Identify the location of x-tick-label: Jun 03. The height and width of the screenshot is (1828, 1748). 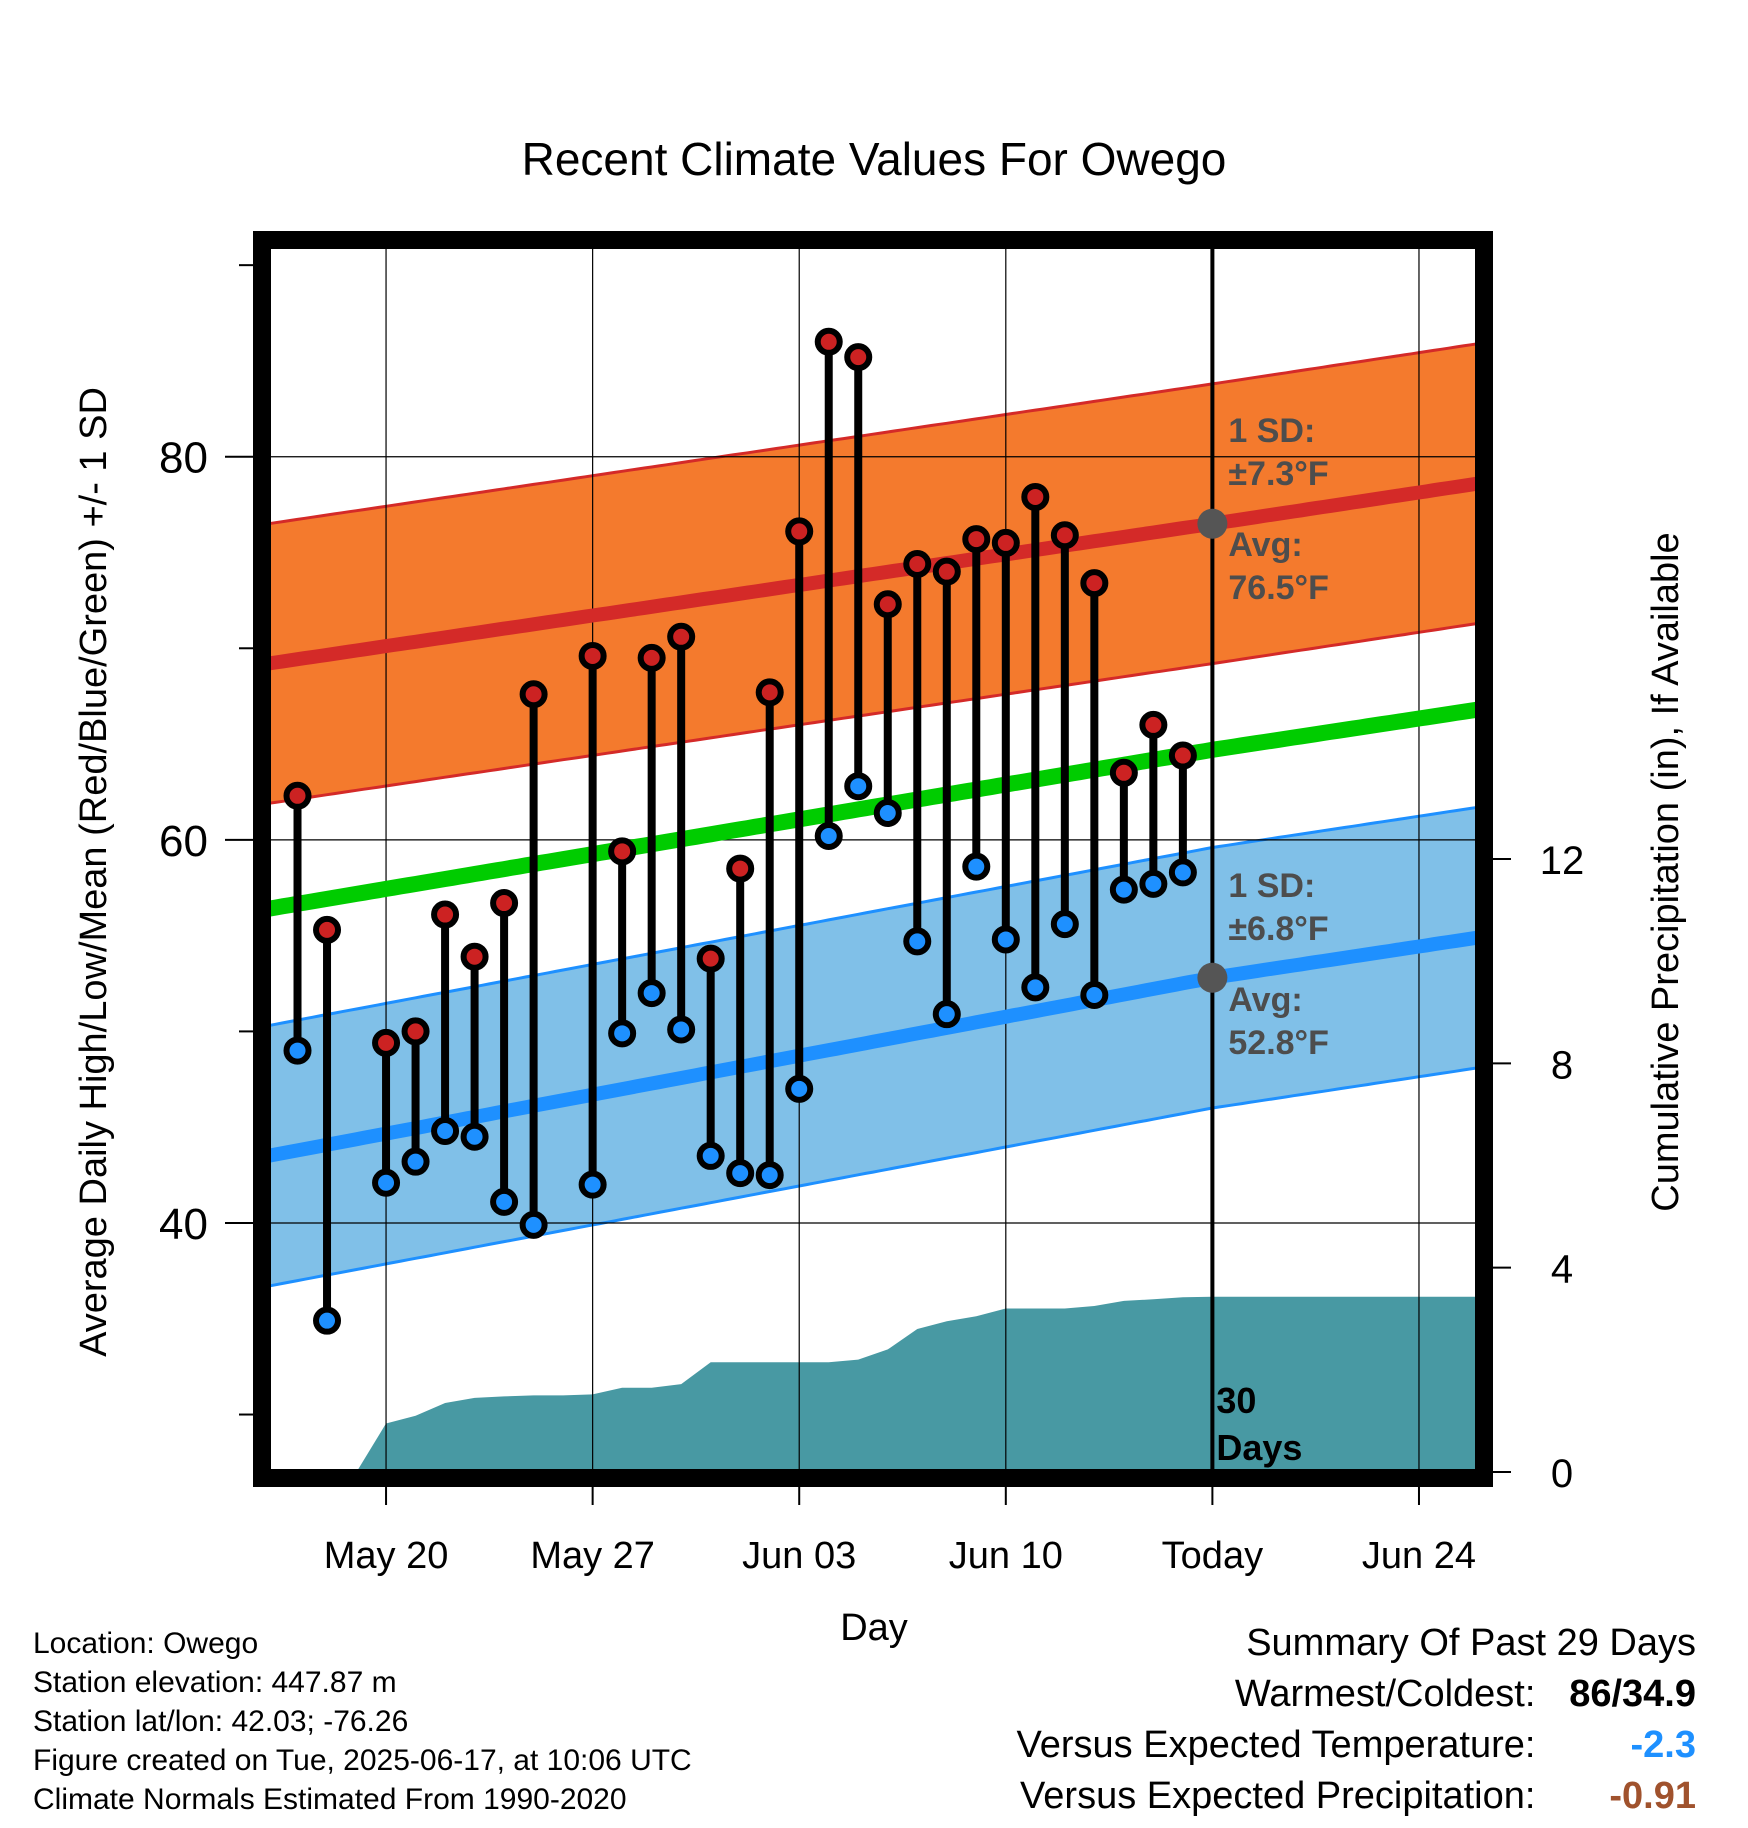
(799, 1556).